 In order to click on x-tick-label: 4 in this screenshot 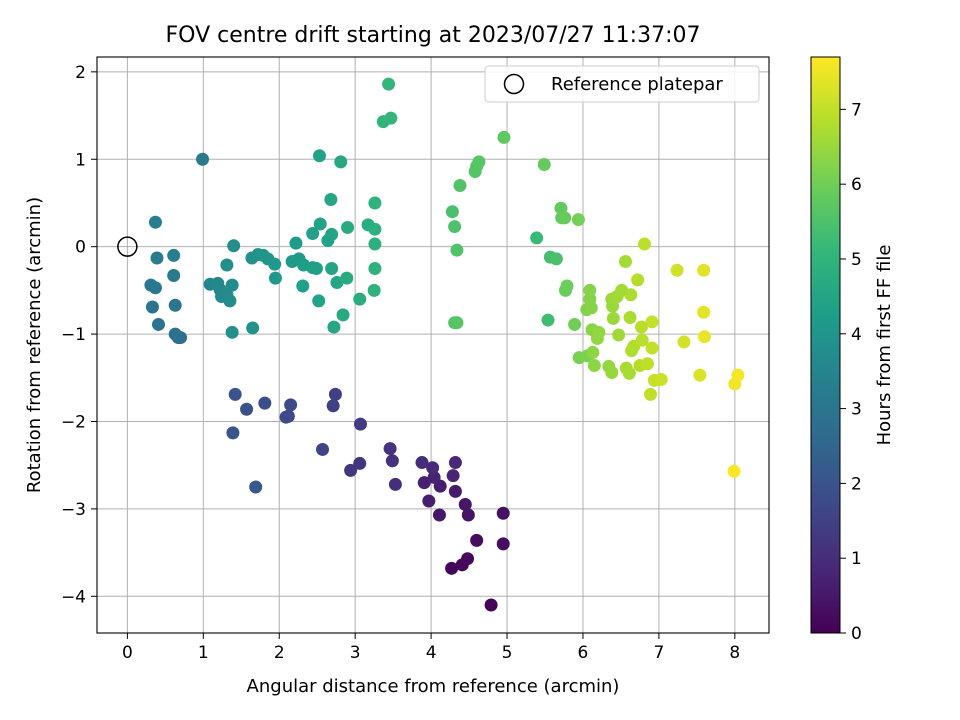, I will do `click(431, 653)`.